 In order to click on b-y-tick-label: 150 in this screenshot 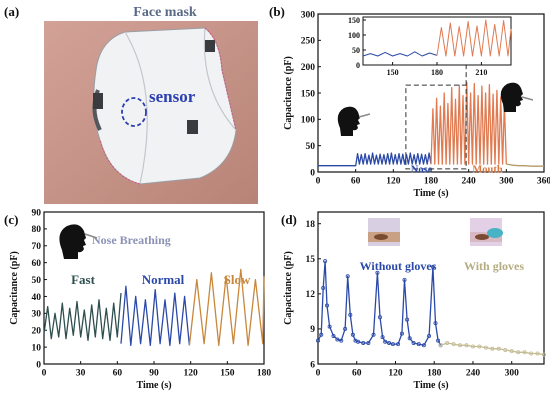, I will do `click(308, 94)`.